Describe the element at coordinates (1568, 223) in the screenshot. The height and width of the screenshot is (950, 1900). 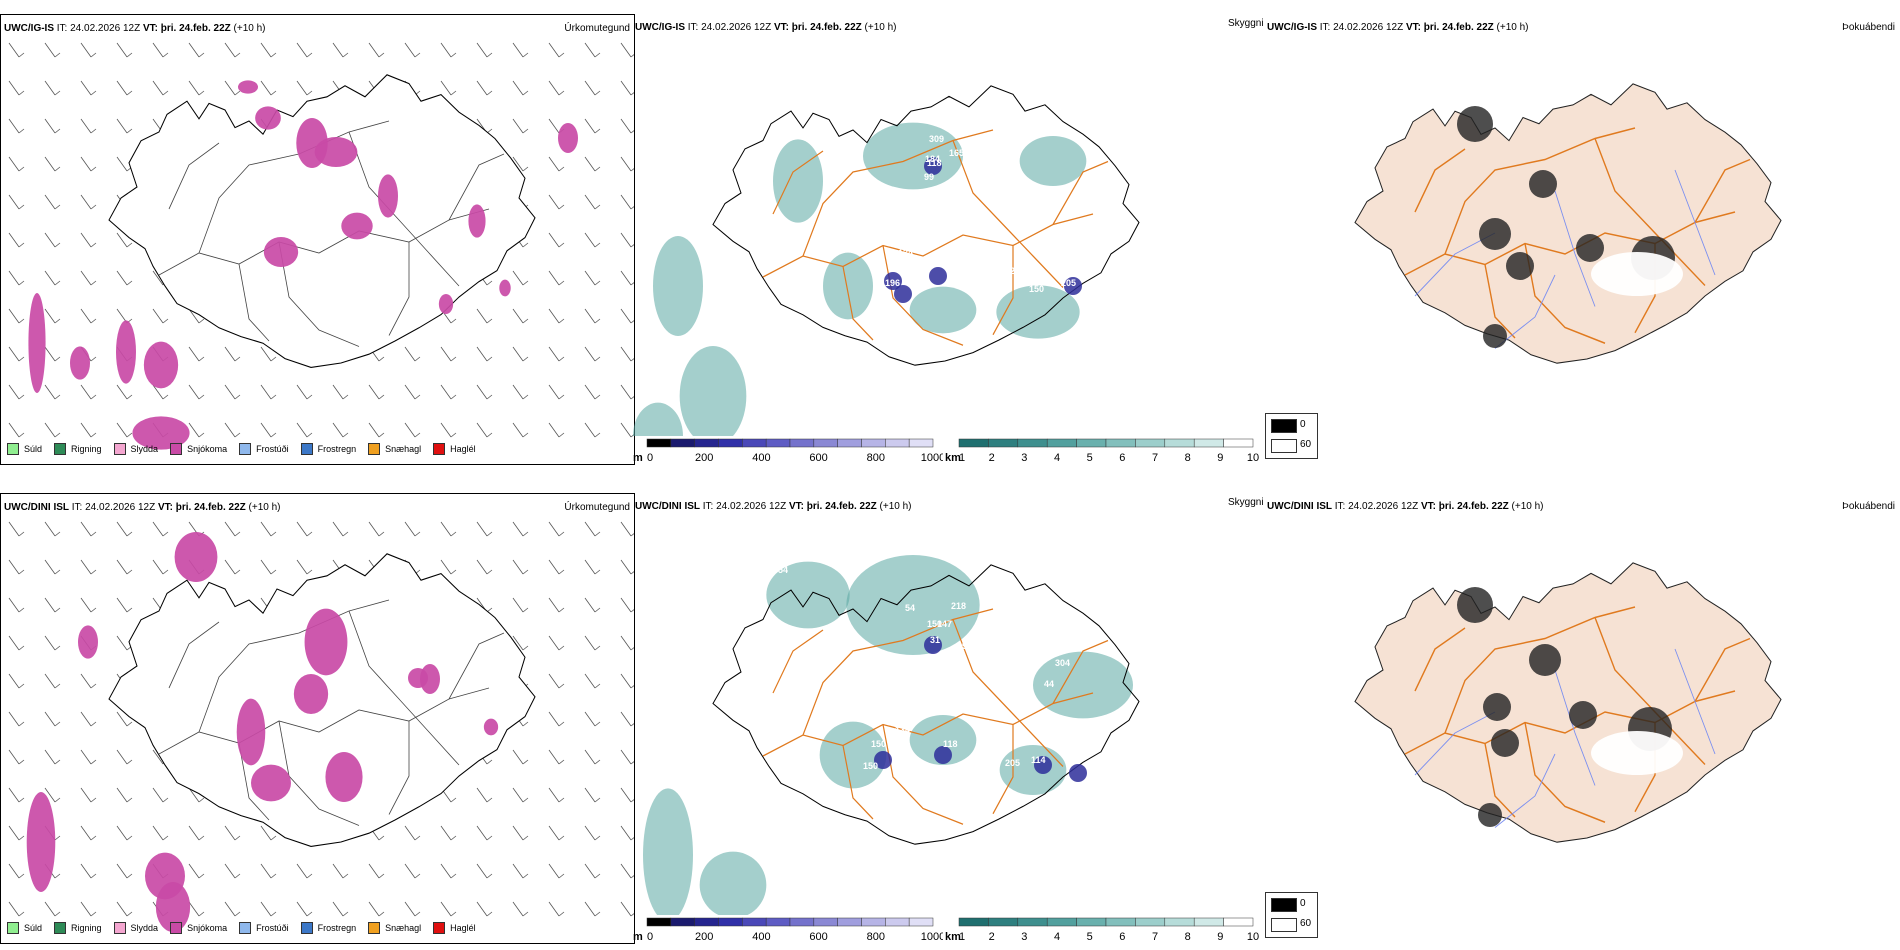
I see `coastline` at that location.